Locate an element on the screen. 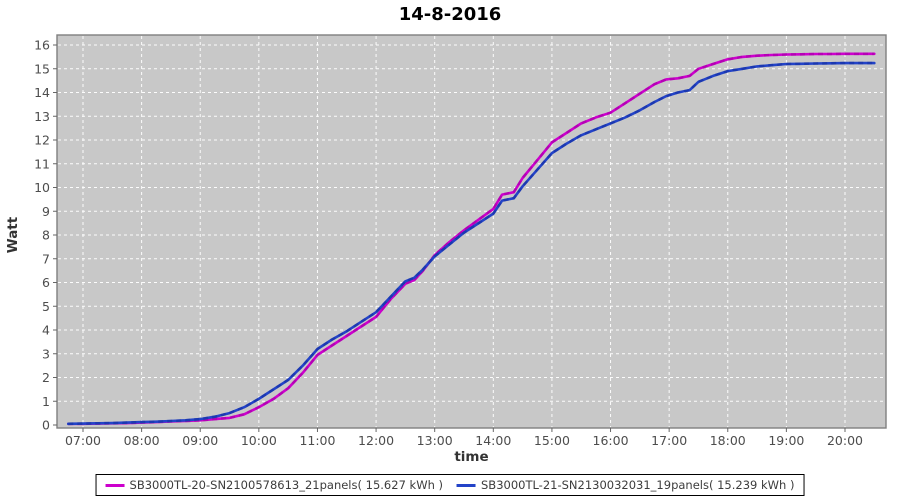 Image resolution: width=900 pixels, height=500 pixels. y-tick-label: 10 is located at coordinates (42, 187).